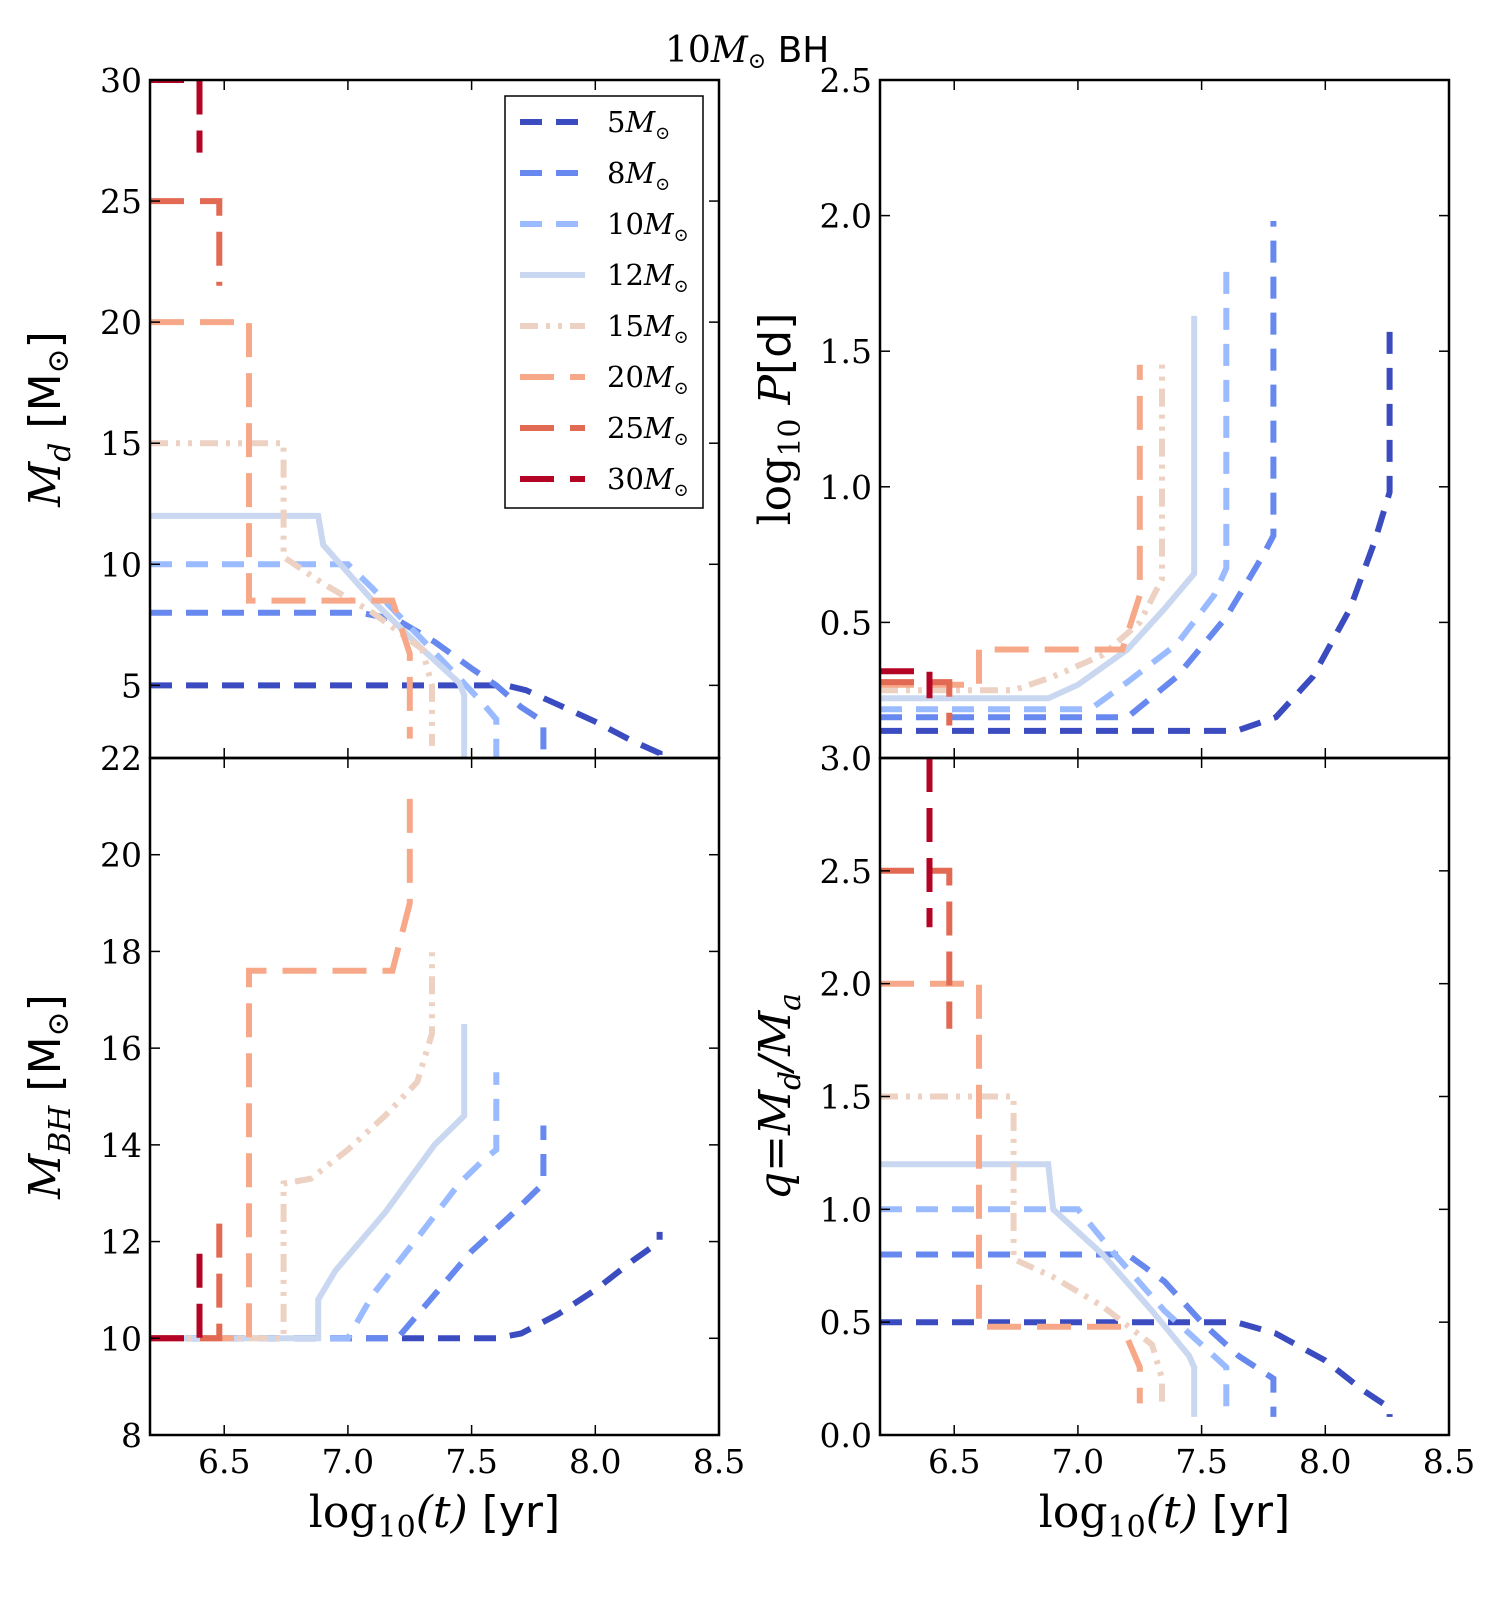 This screenshot has height=1600, width=1500. What do you see at coordinates (121, 322) in the screenshot?
I see `md-ytick-label: 20` at bounding box center [121, 322].